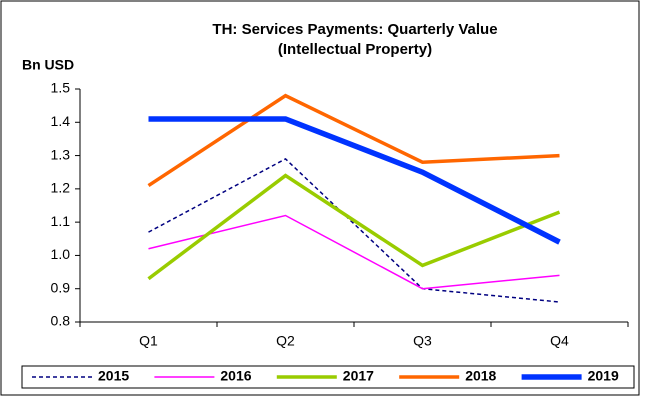  I want to click on legend-label: 2018, so click(480, 376).